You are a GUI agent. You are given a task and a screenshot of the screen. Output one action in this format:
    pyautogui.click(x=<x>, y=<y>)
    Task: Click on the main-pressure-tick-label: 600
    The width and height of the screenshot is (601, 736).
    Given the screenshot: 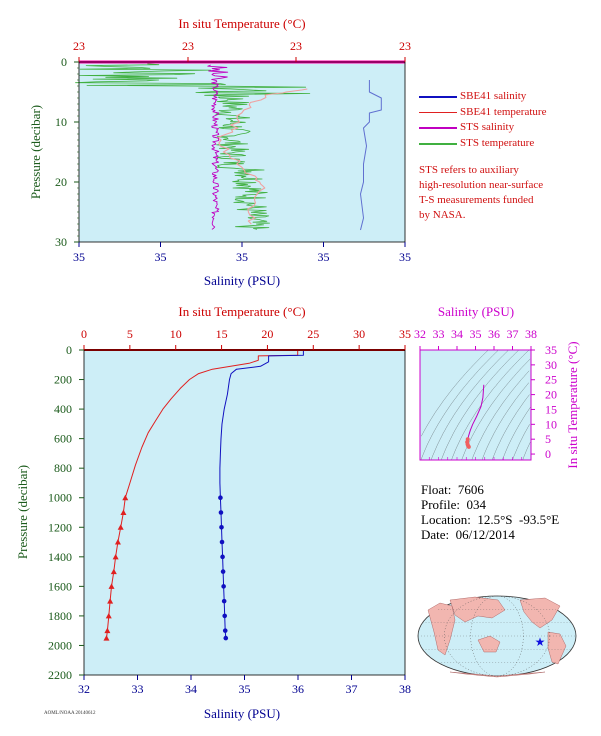 What is the action you would take?
    pyautogui.click(x=63, y=439)
    